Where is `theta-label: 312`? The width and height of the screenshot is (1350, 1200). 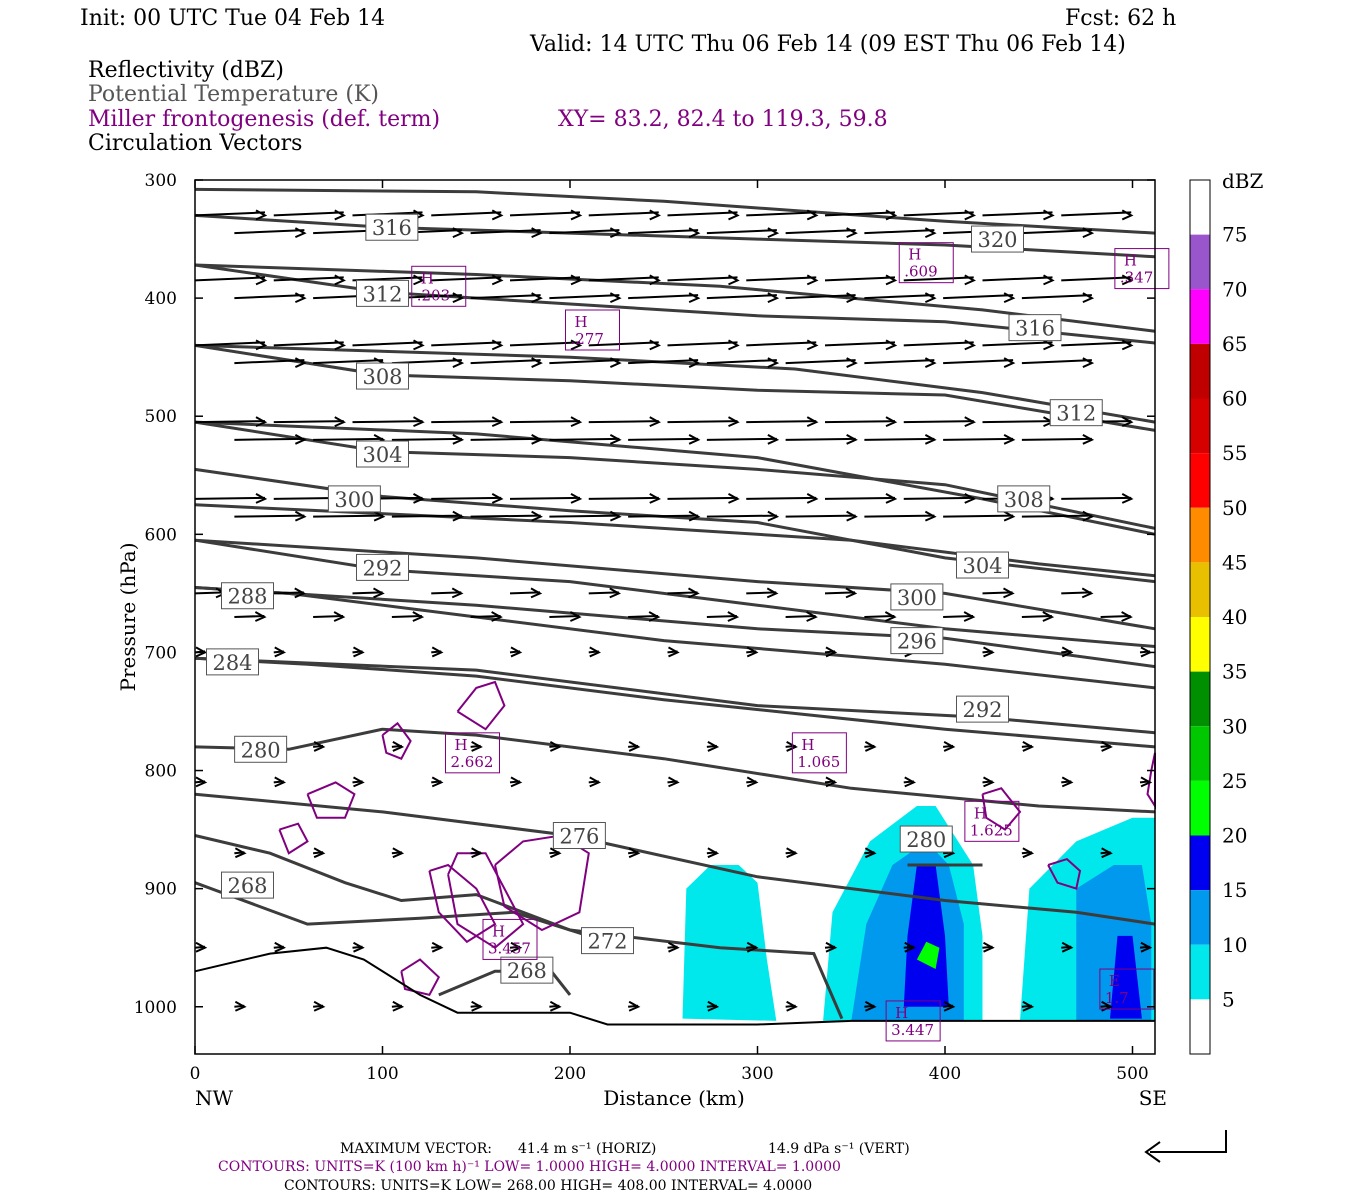 theta-label: 312 is located at coordinates (1076, 413).